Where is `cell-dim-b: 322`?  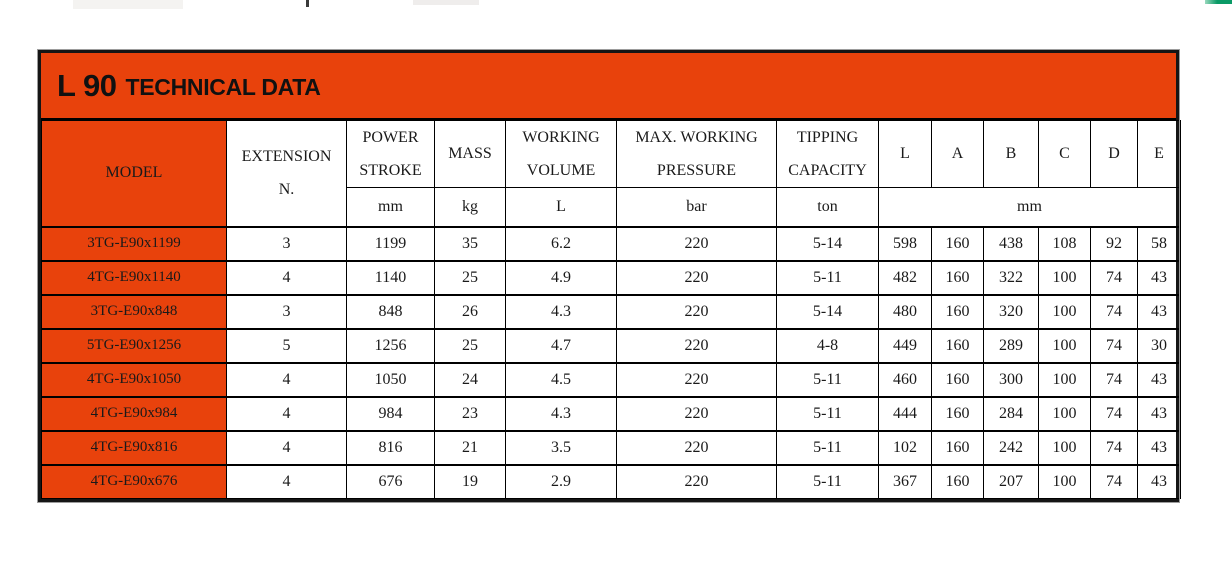 cell-dim-b: 322 is located at coordinates (1011, 277).